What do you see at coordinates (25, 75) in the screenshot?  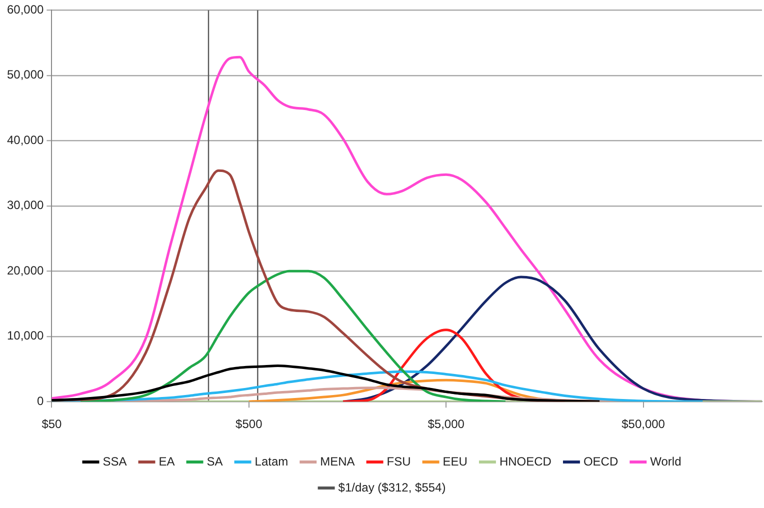 I see `y-tick-label: 50,000` at bounding box center [25, 75].